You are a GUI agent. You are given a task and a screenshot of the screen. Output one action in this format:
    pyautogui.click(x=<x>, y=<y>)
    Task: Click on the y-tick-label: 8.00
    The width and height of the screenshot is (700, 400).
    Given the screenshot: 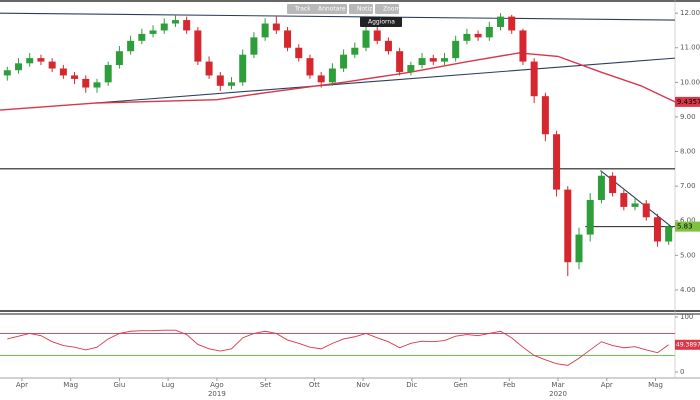 What is the action you would take?
    pyautogui.click(x=688, y=152)
    